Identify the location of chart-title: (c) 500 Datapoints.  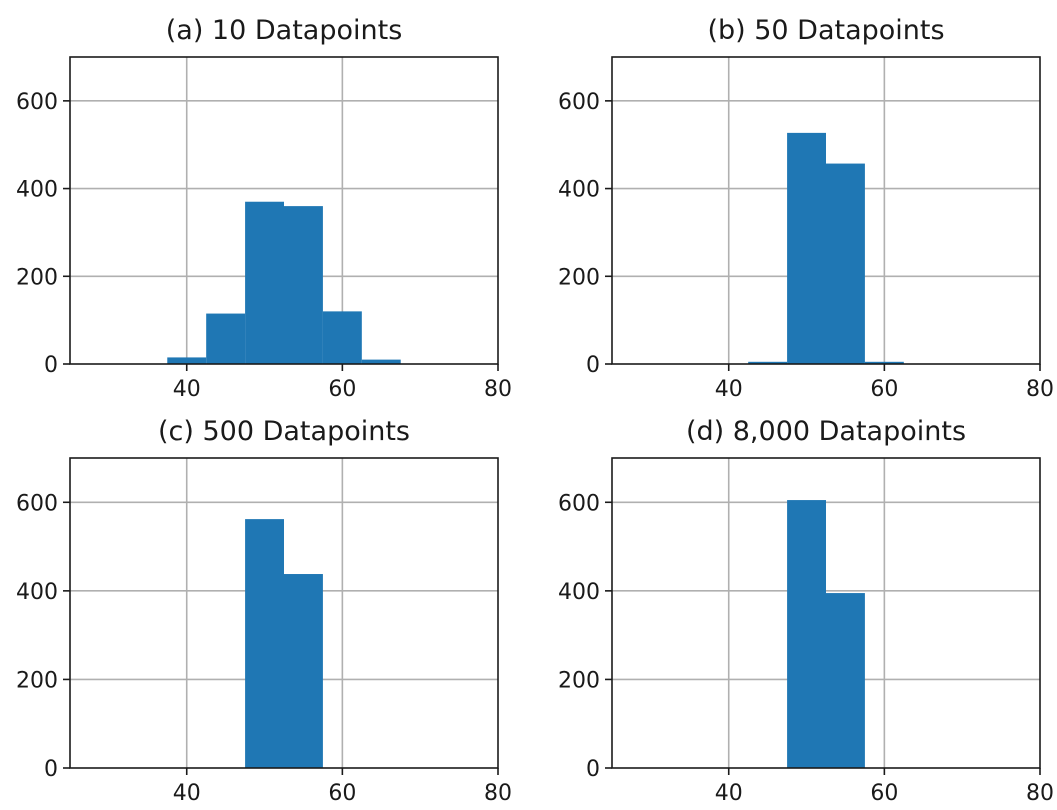
(284, 431).